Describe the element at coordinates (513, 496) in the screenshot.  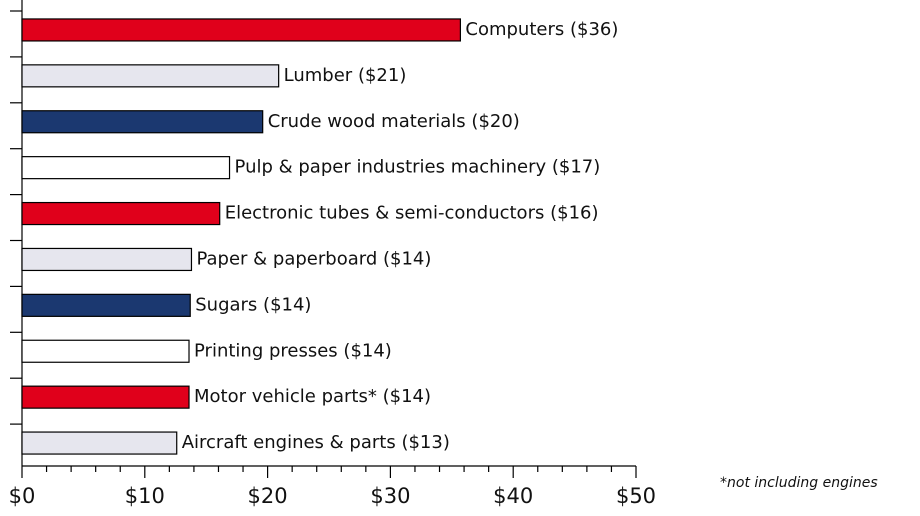
I see `x-tick-label: $40` at that location.